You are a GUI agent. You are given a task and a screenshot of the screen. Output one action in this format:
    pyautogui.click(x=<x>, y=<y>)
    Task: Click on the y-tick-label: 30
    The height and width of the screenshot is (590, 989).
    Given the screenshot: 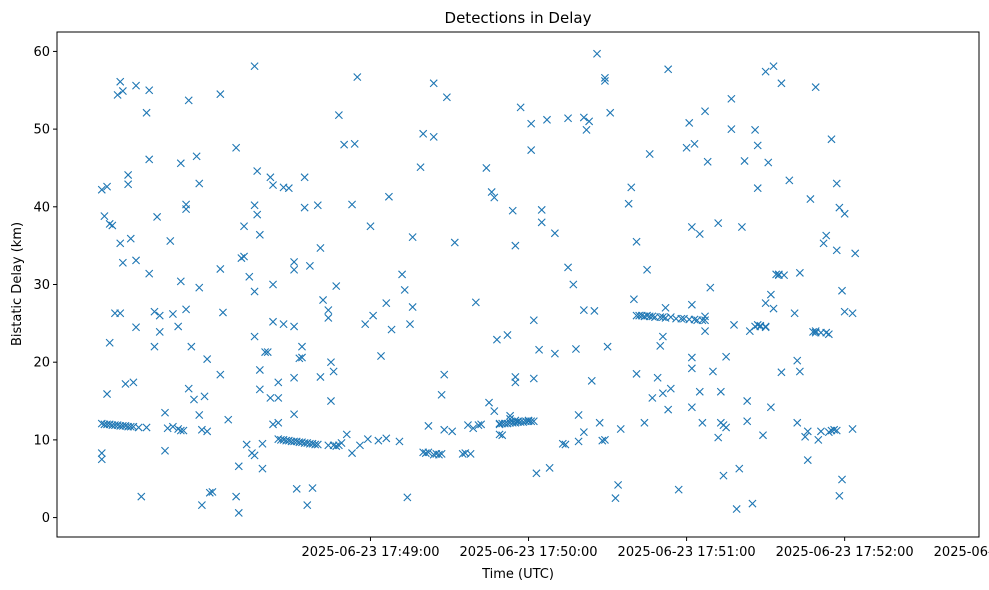 What is the action you would take?
    pyautogui.click(x=41, y=285)
    